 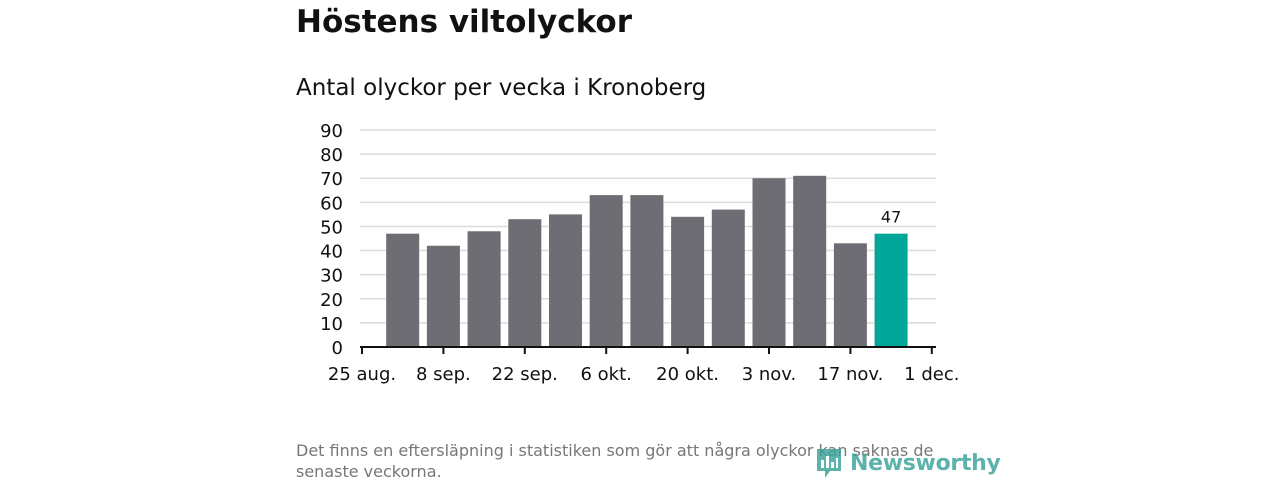 I want to click on x-tick-label: 22 sep., so click(x=525, y=374).